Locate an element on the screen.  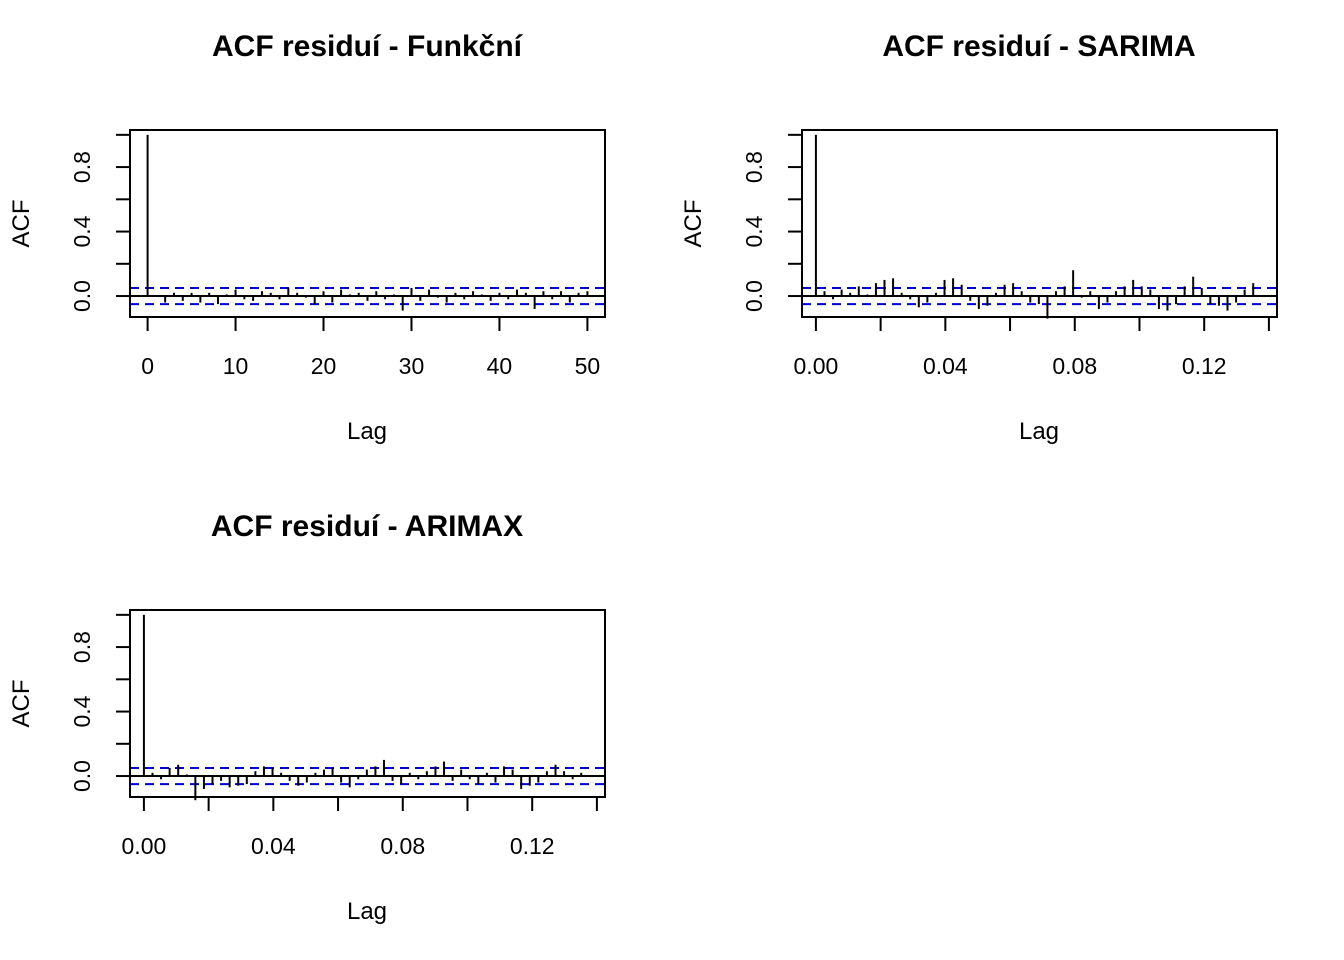
x-tick-label: 10 is located at coordinates (236, 366).